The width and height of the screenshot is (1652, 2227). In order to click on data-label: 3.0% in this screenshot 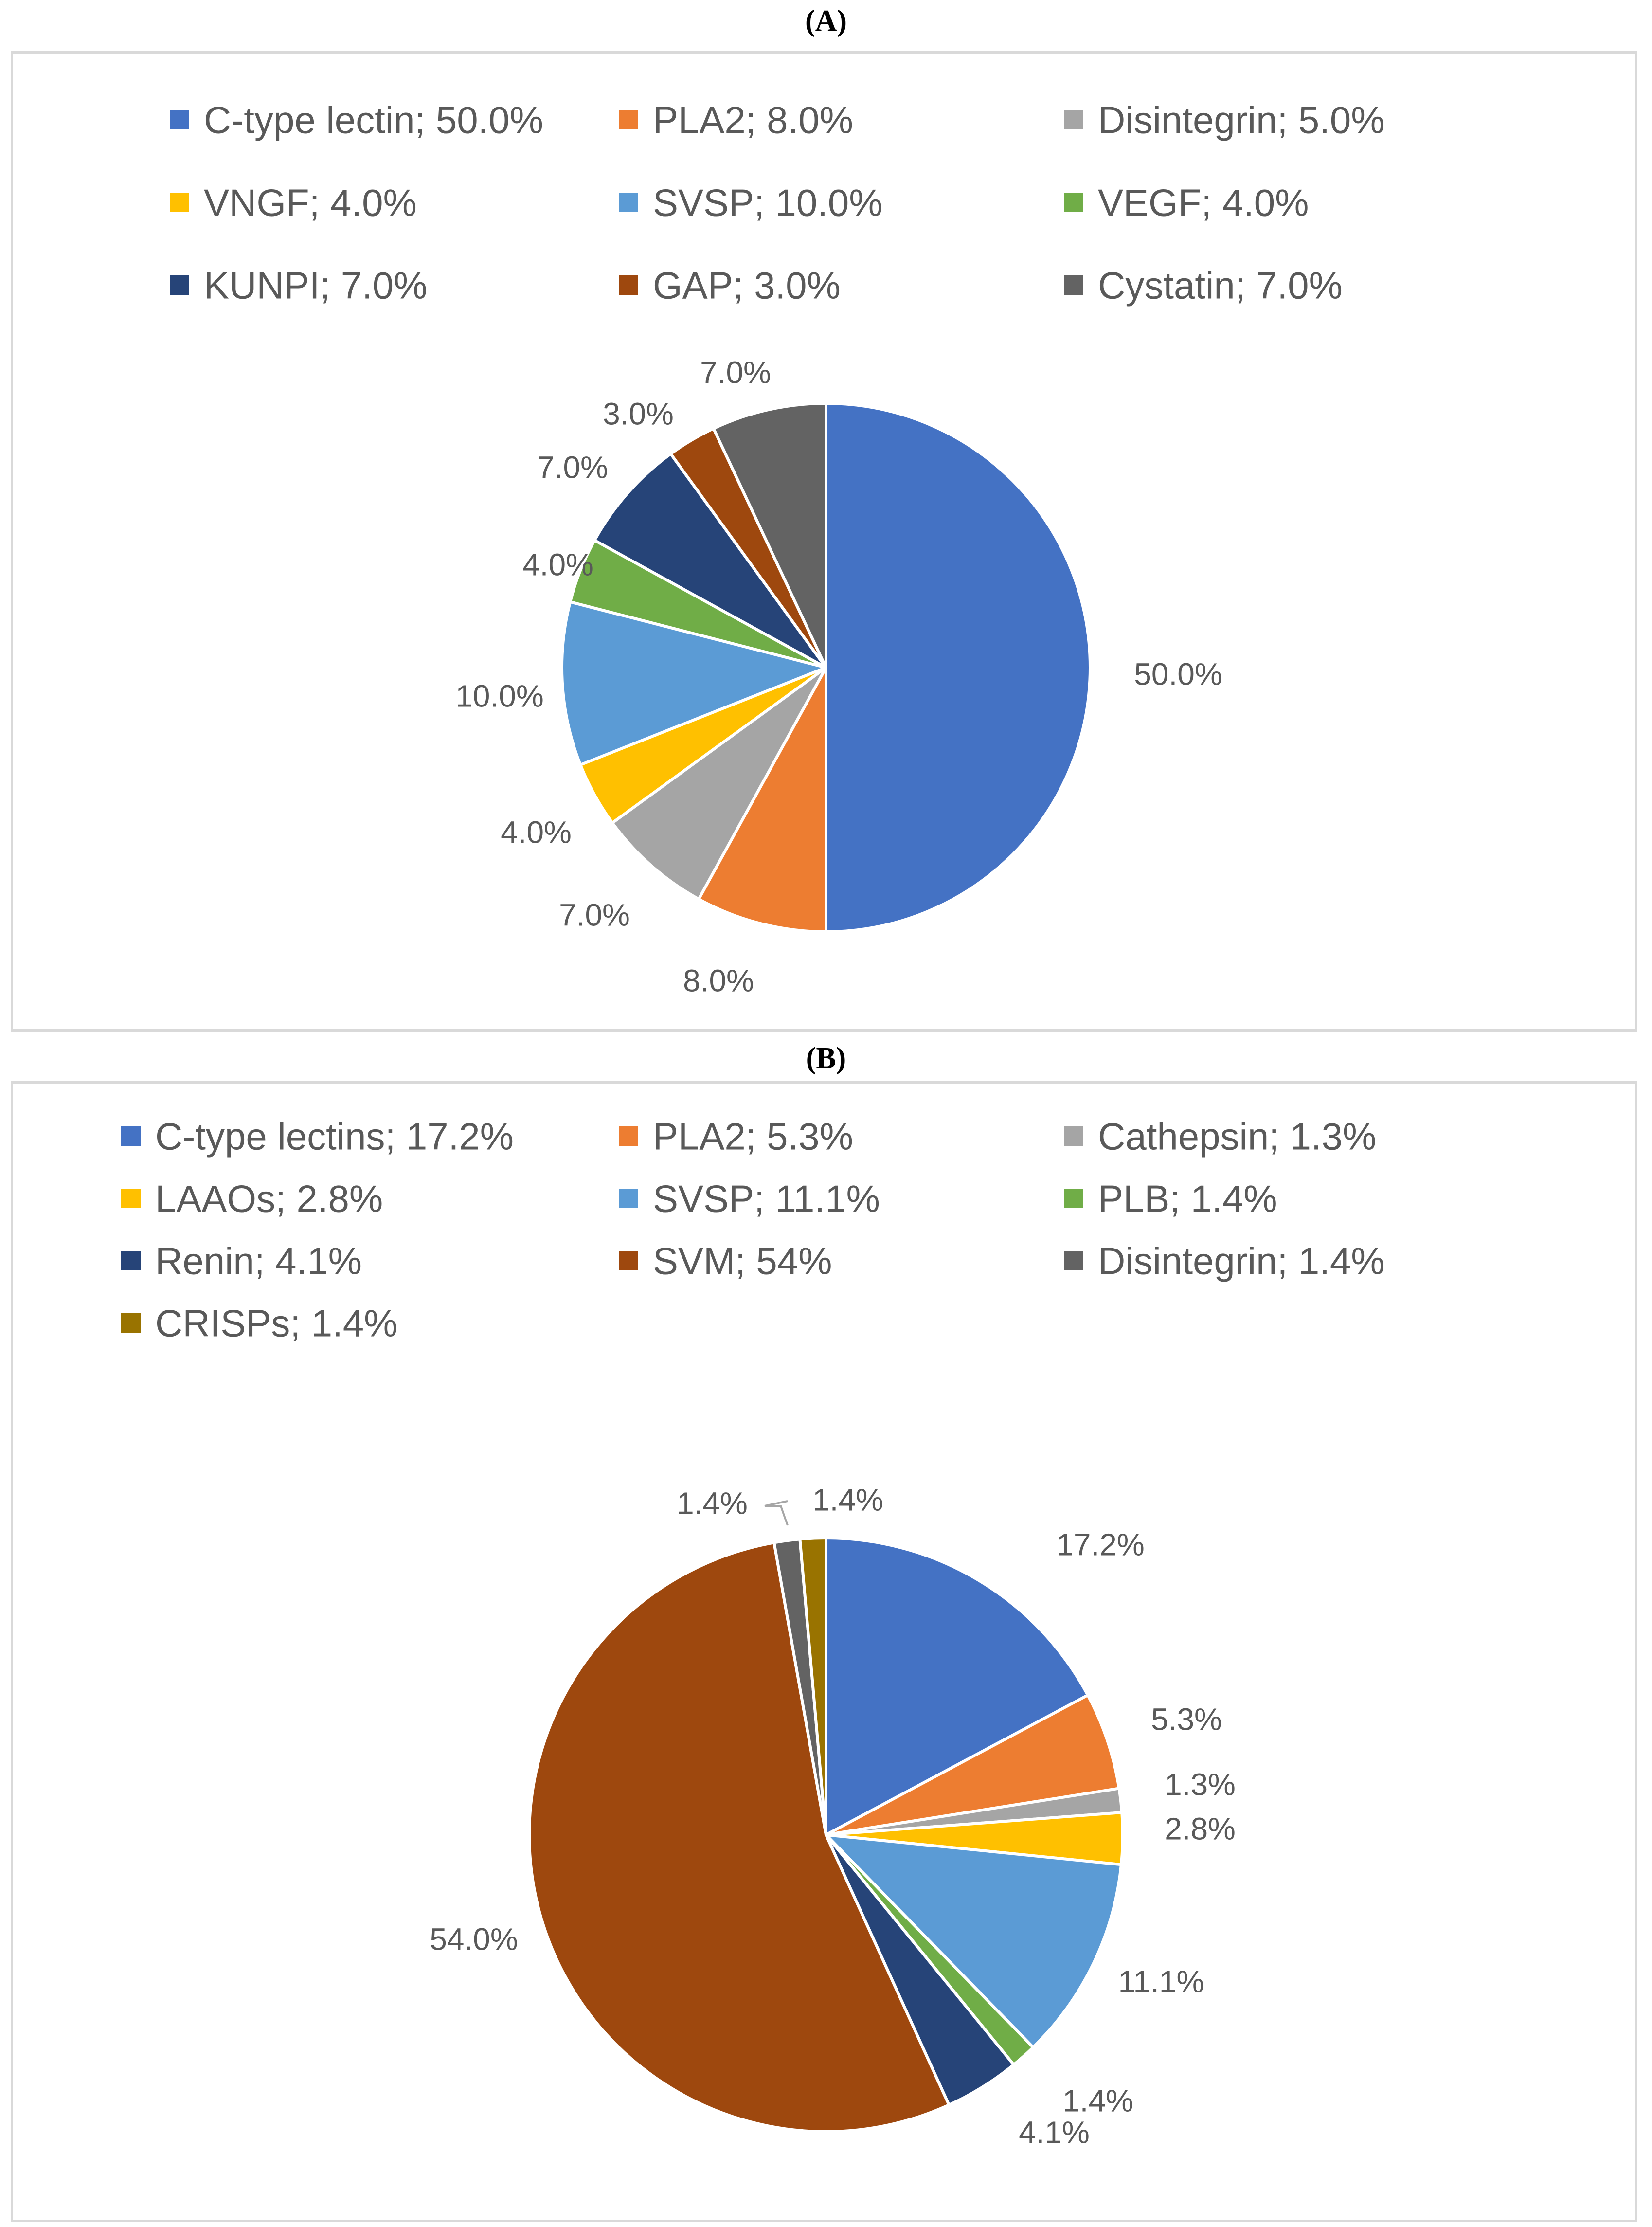, I will do `click(638, 413)`.